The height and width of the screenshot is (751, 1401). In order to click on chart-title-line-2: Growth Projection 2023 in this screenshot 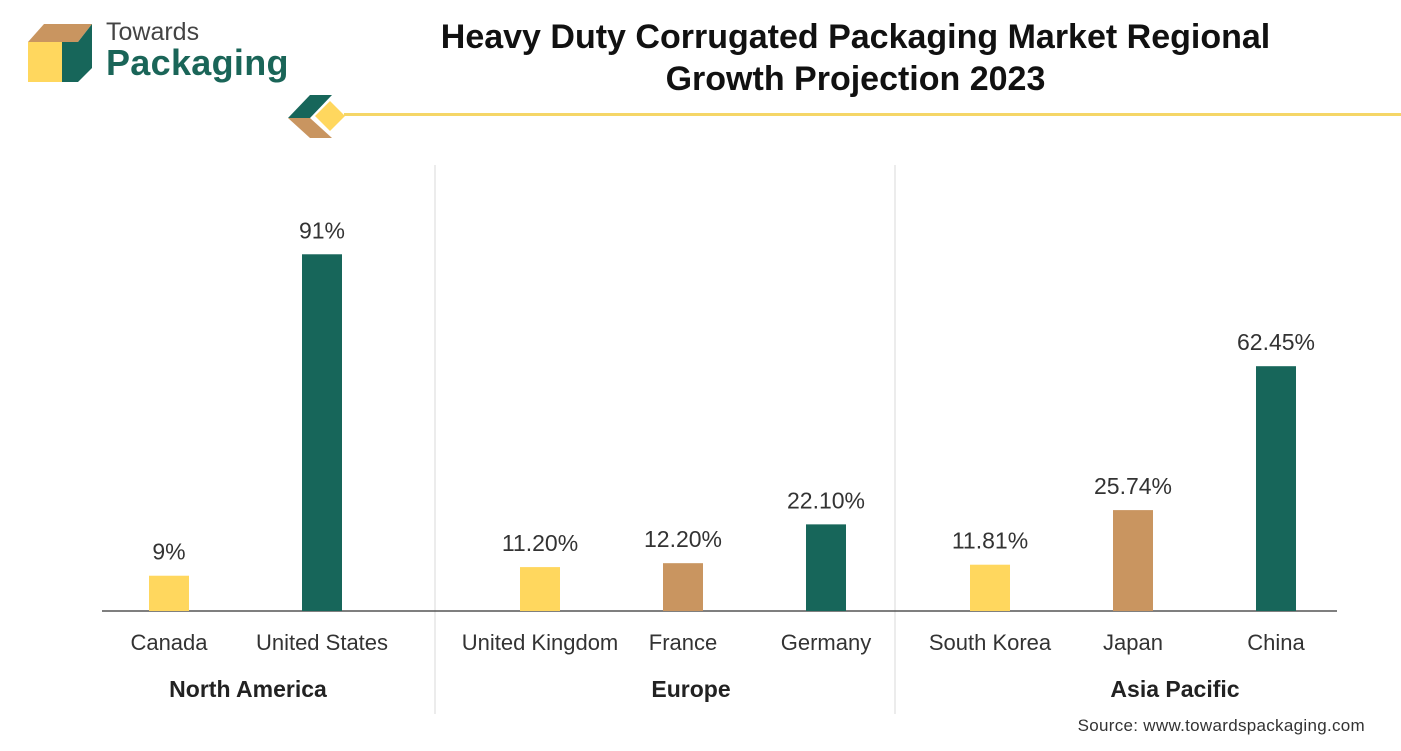, I will do `click(855, 79)`.